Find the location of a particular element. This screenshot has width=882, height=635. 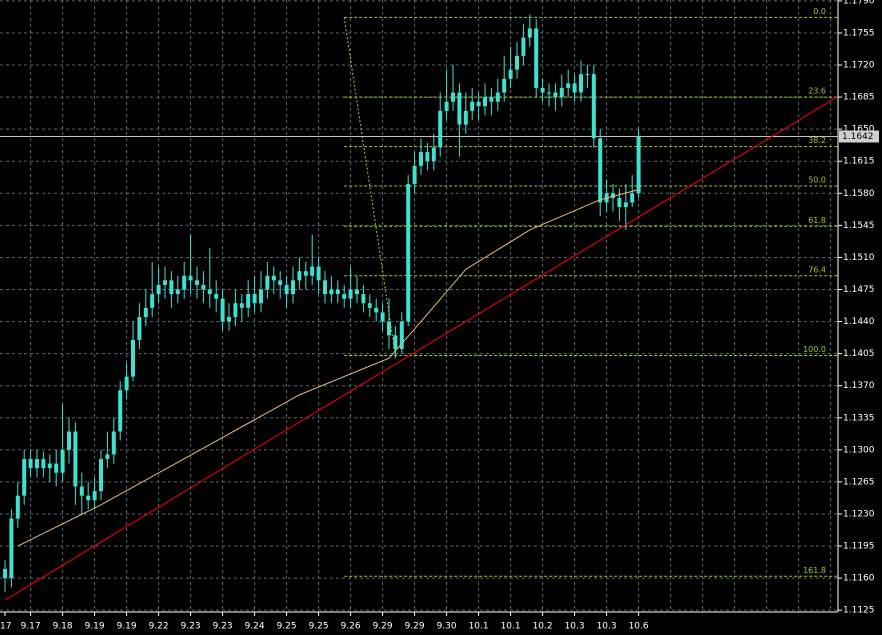

y-tick-label: 1.1545 is located at coordinates (859, 226).